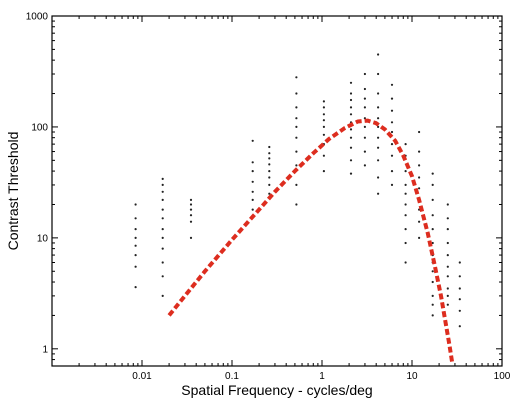 This screenshot has width=510, height=404. I want to click on y-tick-label: 10, so click(43, 238).